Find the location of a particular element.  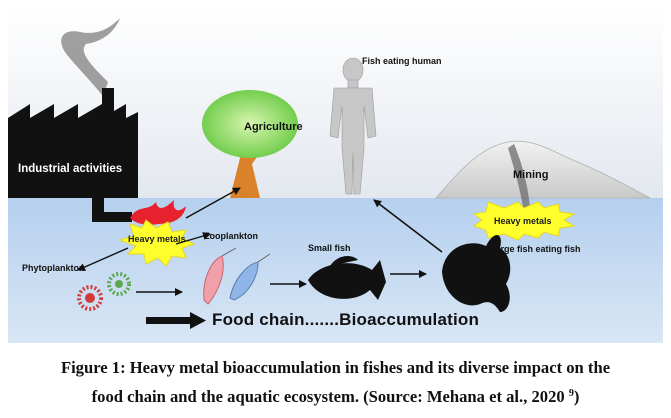

caption-reference-number: 9 is located at coordinates (571, 393).